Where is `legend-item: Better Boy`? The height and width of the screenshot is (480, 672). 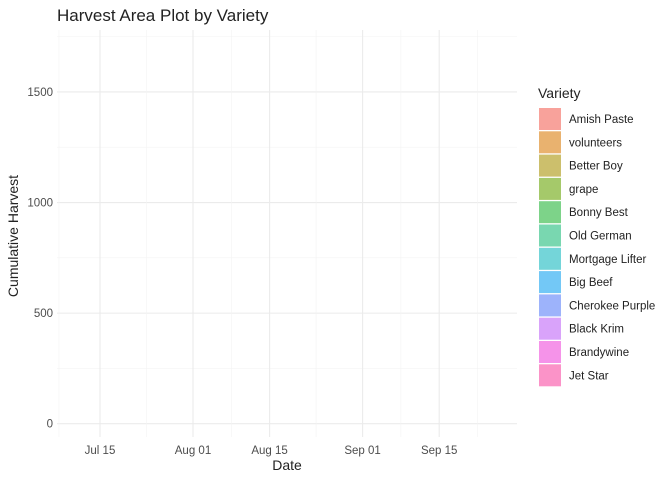
legend-item: Better Boy is located at coordinates (581, 165).